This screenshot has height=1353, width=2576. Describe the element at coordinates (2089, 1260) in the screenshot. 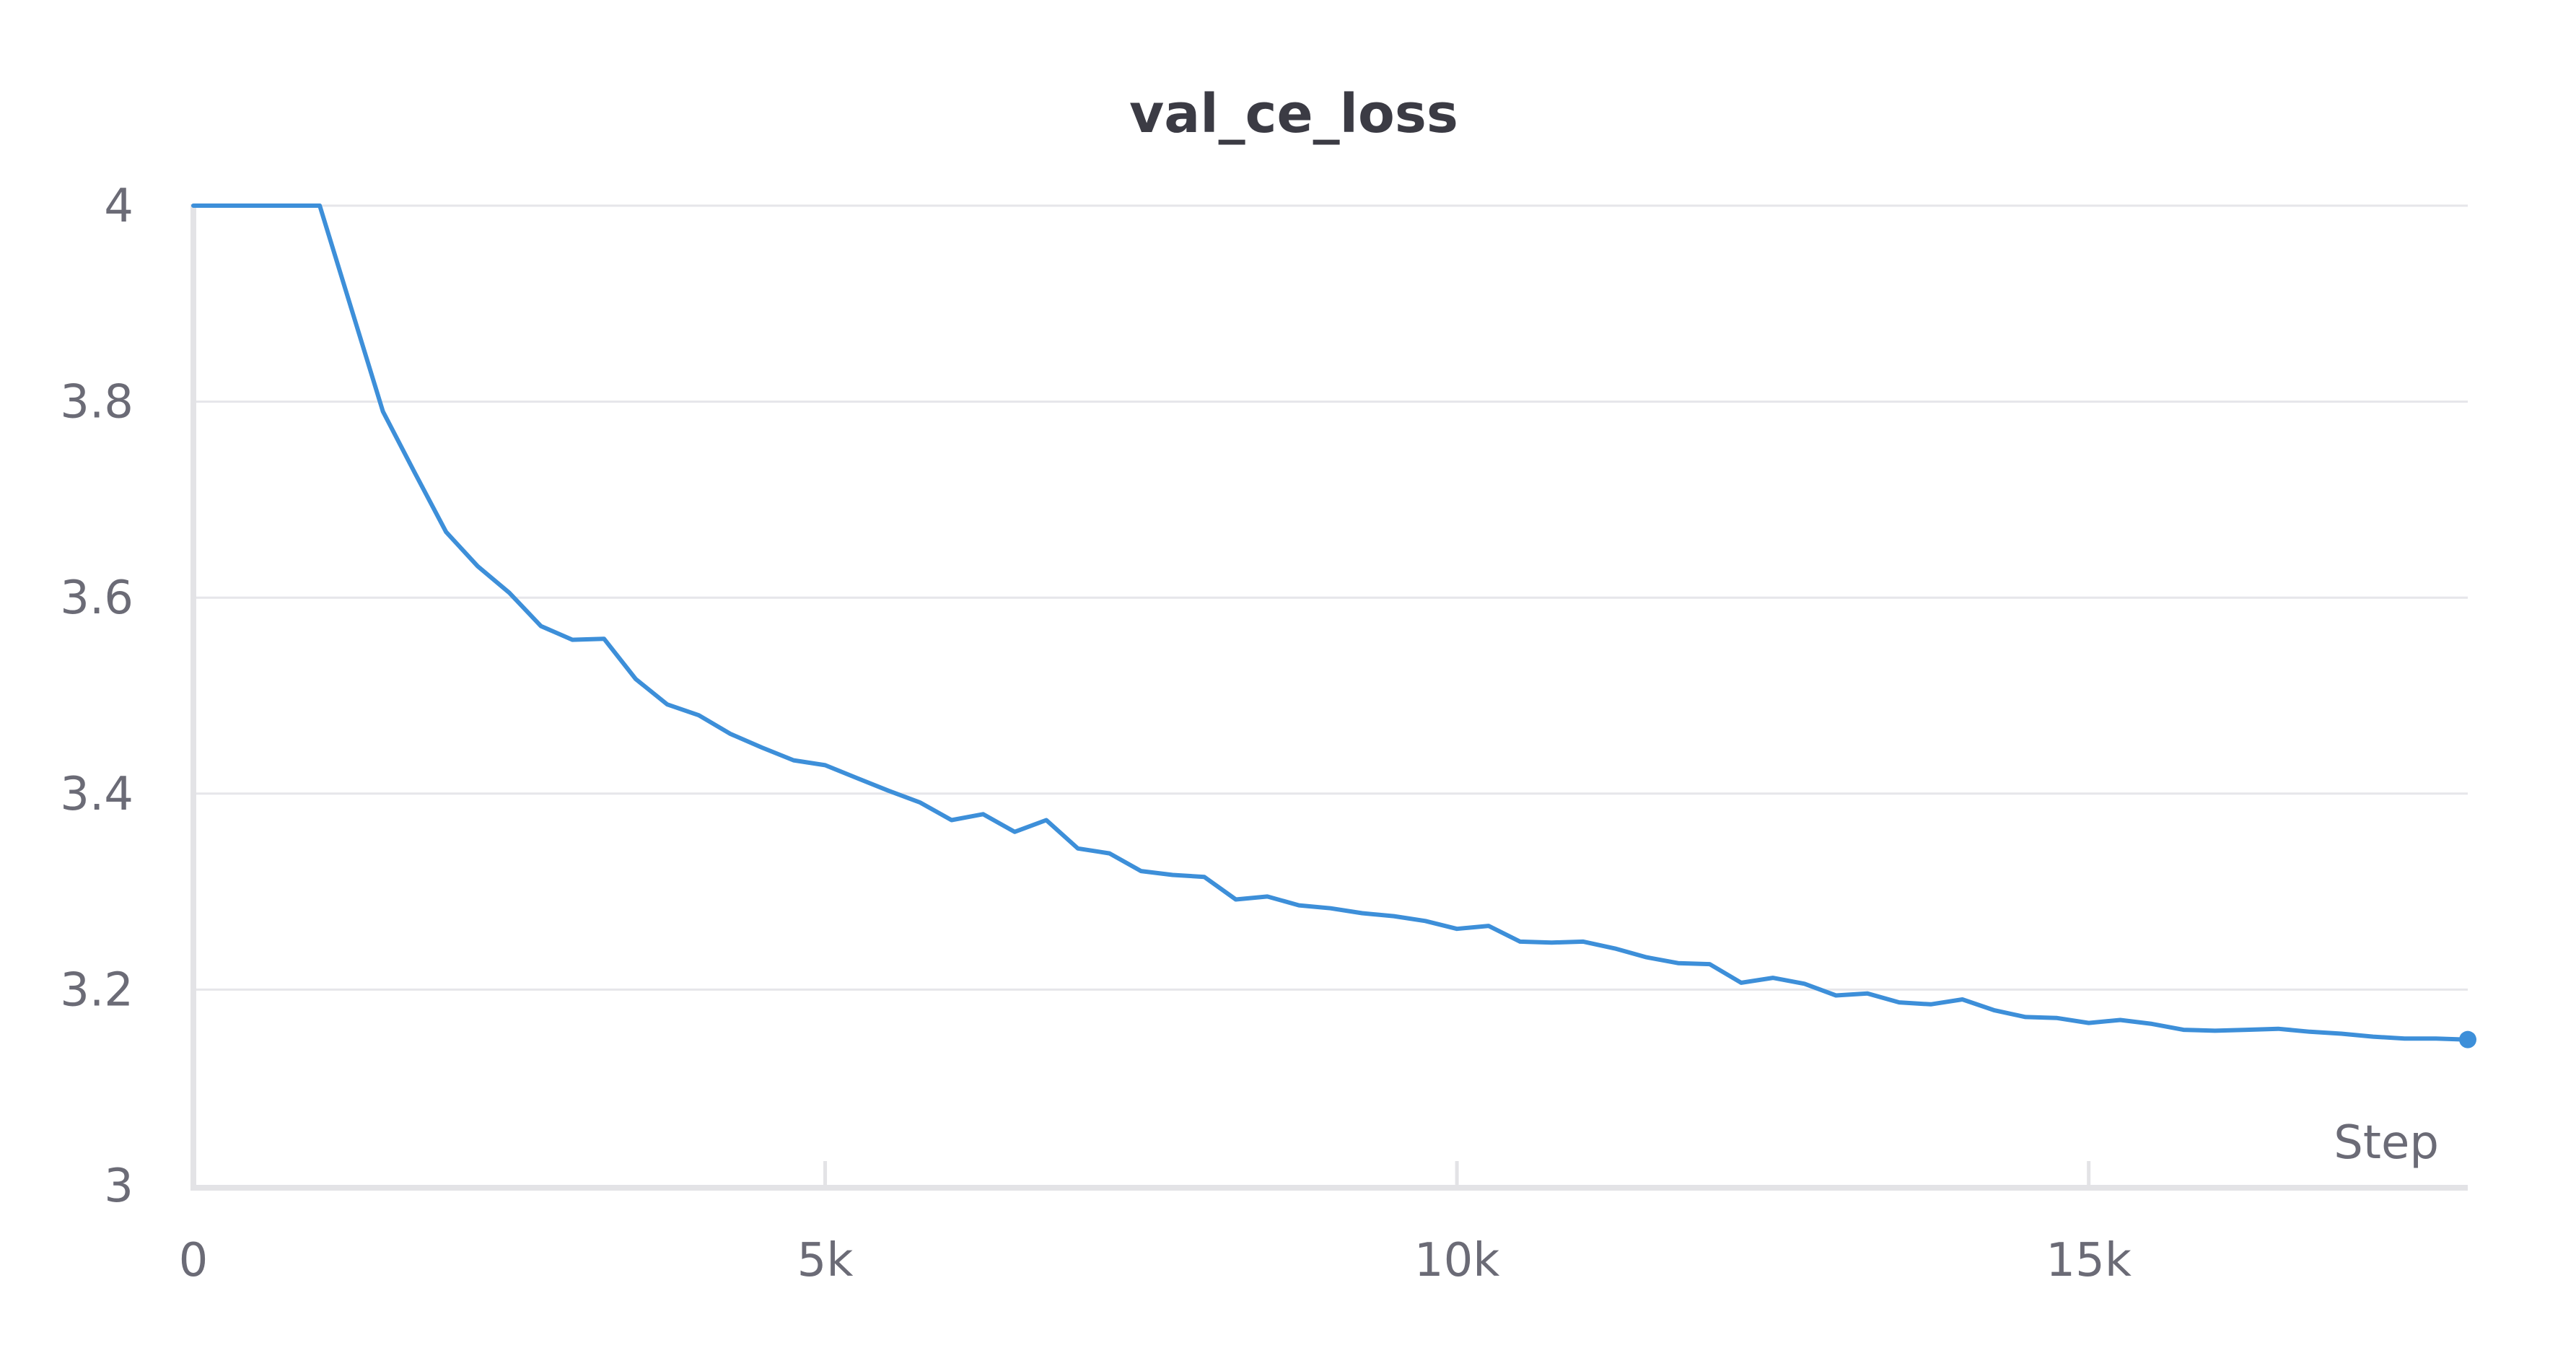

I see `x-tick-label: 15k` at that location.